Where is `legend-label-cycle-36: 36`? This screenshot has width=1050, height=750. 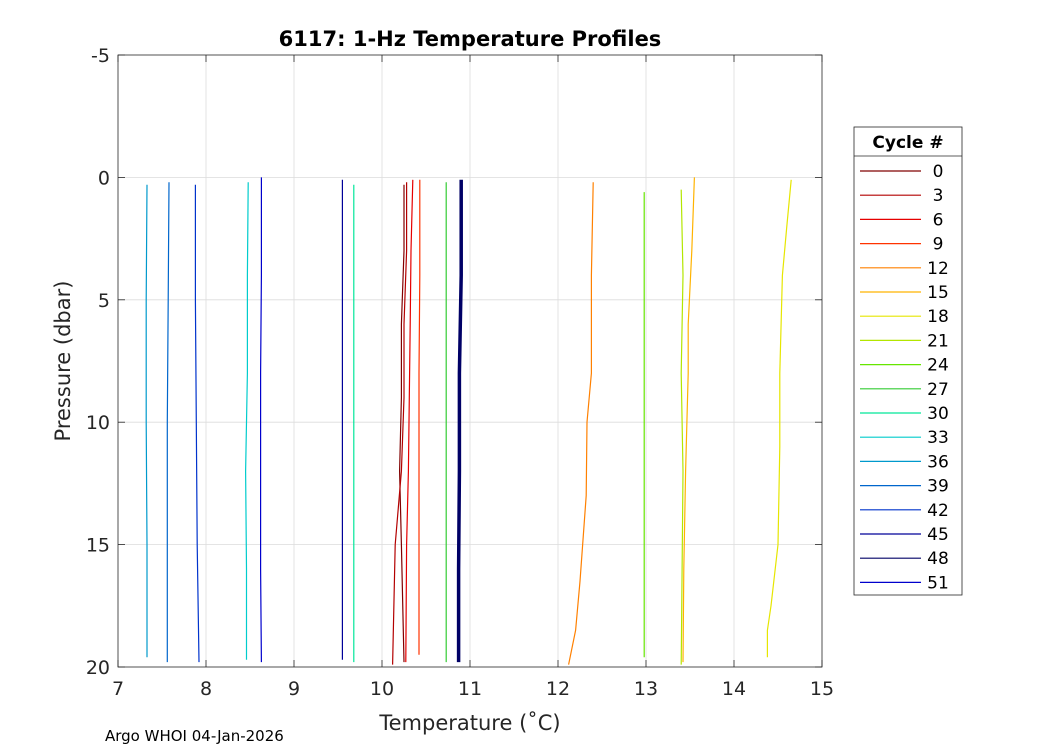
legend-label-cycle-36: 36 is located at coordinates (938, 462).